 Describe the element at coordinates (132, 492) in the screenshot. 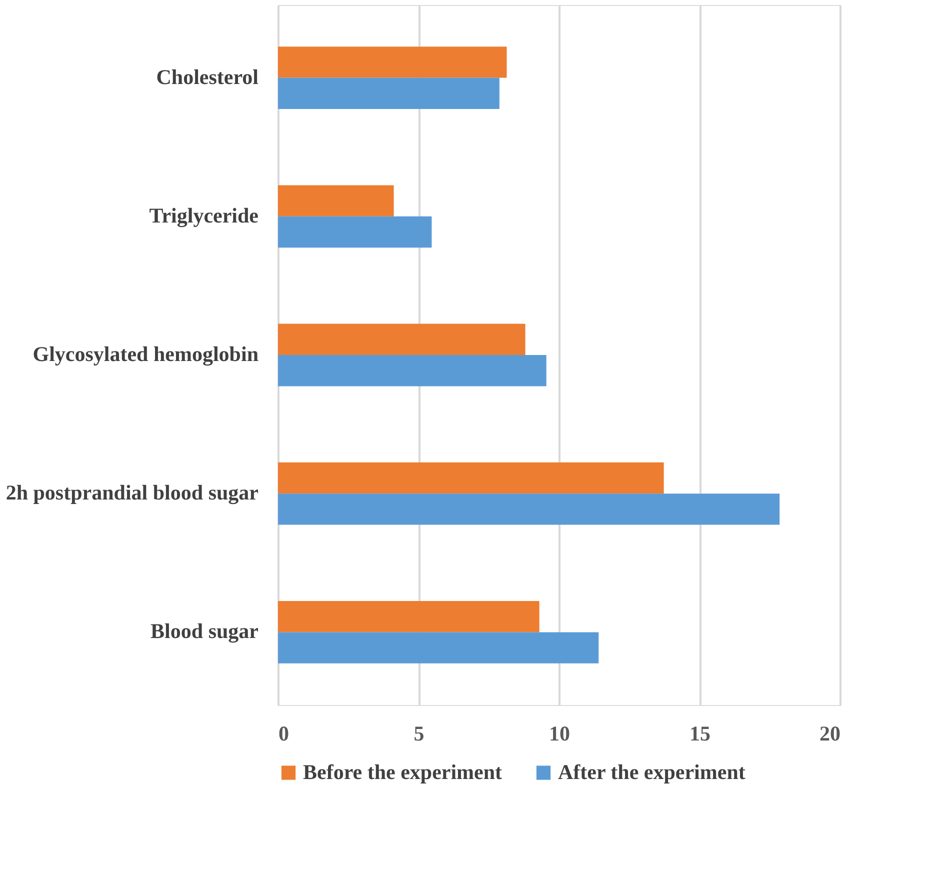

I see `y-tick-label: 2h postprandial blood sugar` at that location.